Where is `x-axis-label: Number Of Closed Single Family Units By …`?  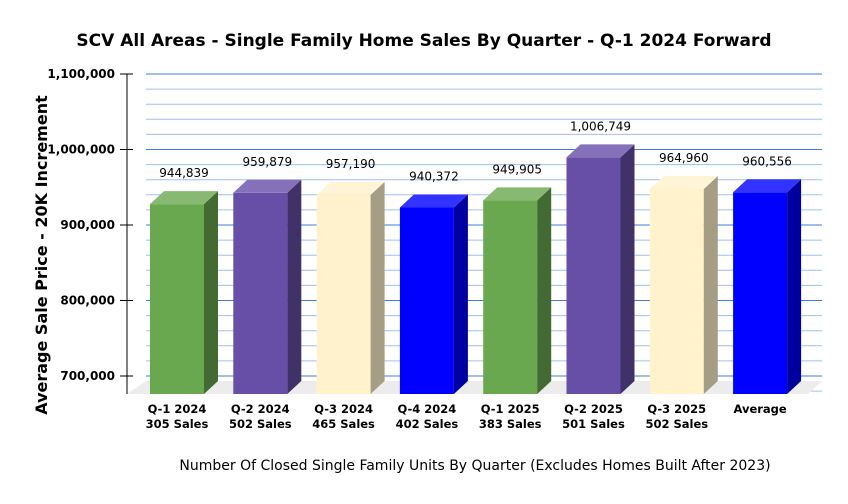
x-axis-label: Number Of Closed Single Family Units By … is located at coordinates (474, 466).